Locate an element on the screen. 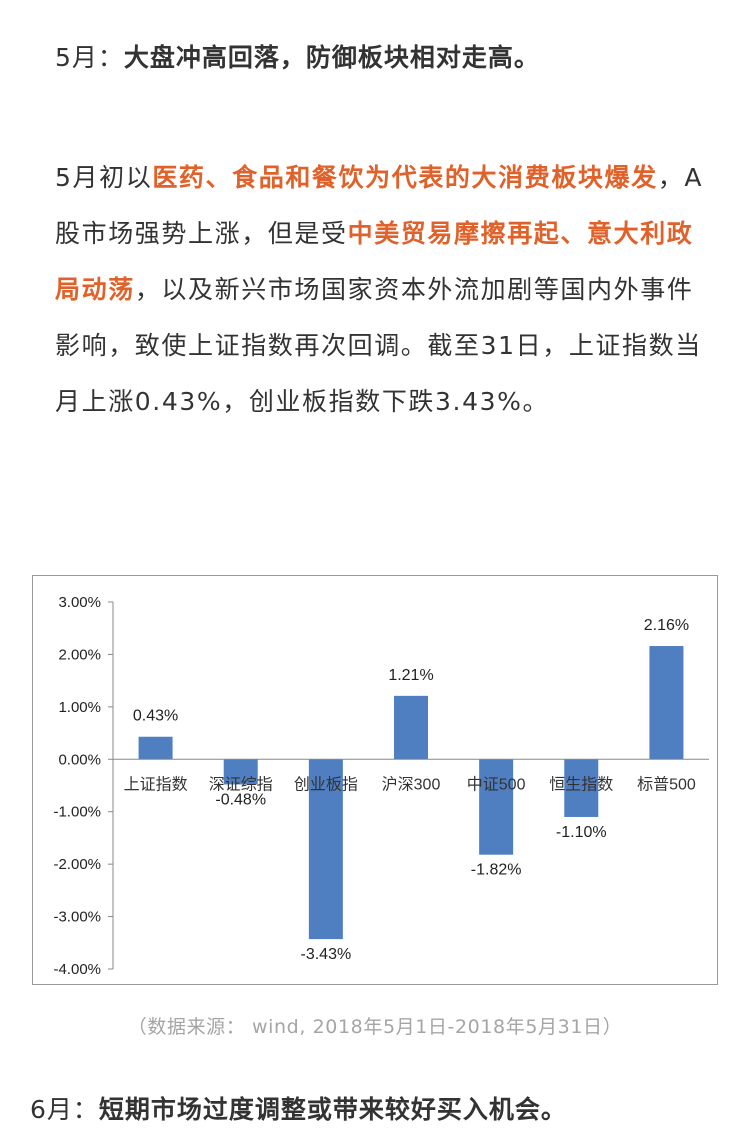  value-label-5: -1.10% is located at coordinates (581, 832).